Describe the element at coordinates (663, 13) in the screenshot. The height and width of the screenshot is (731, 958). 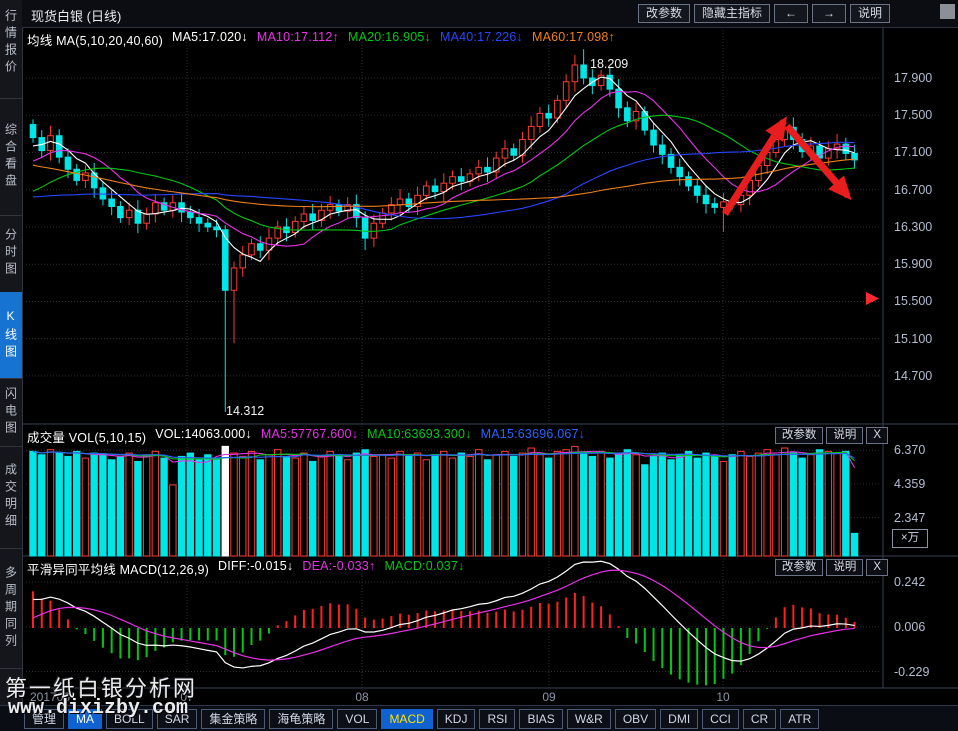
I see `toolbar-button-1: 改参数` at that location.